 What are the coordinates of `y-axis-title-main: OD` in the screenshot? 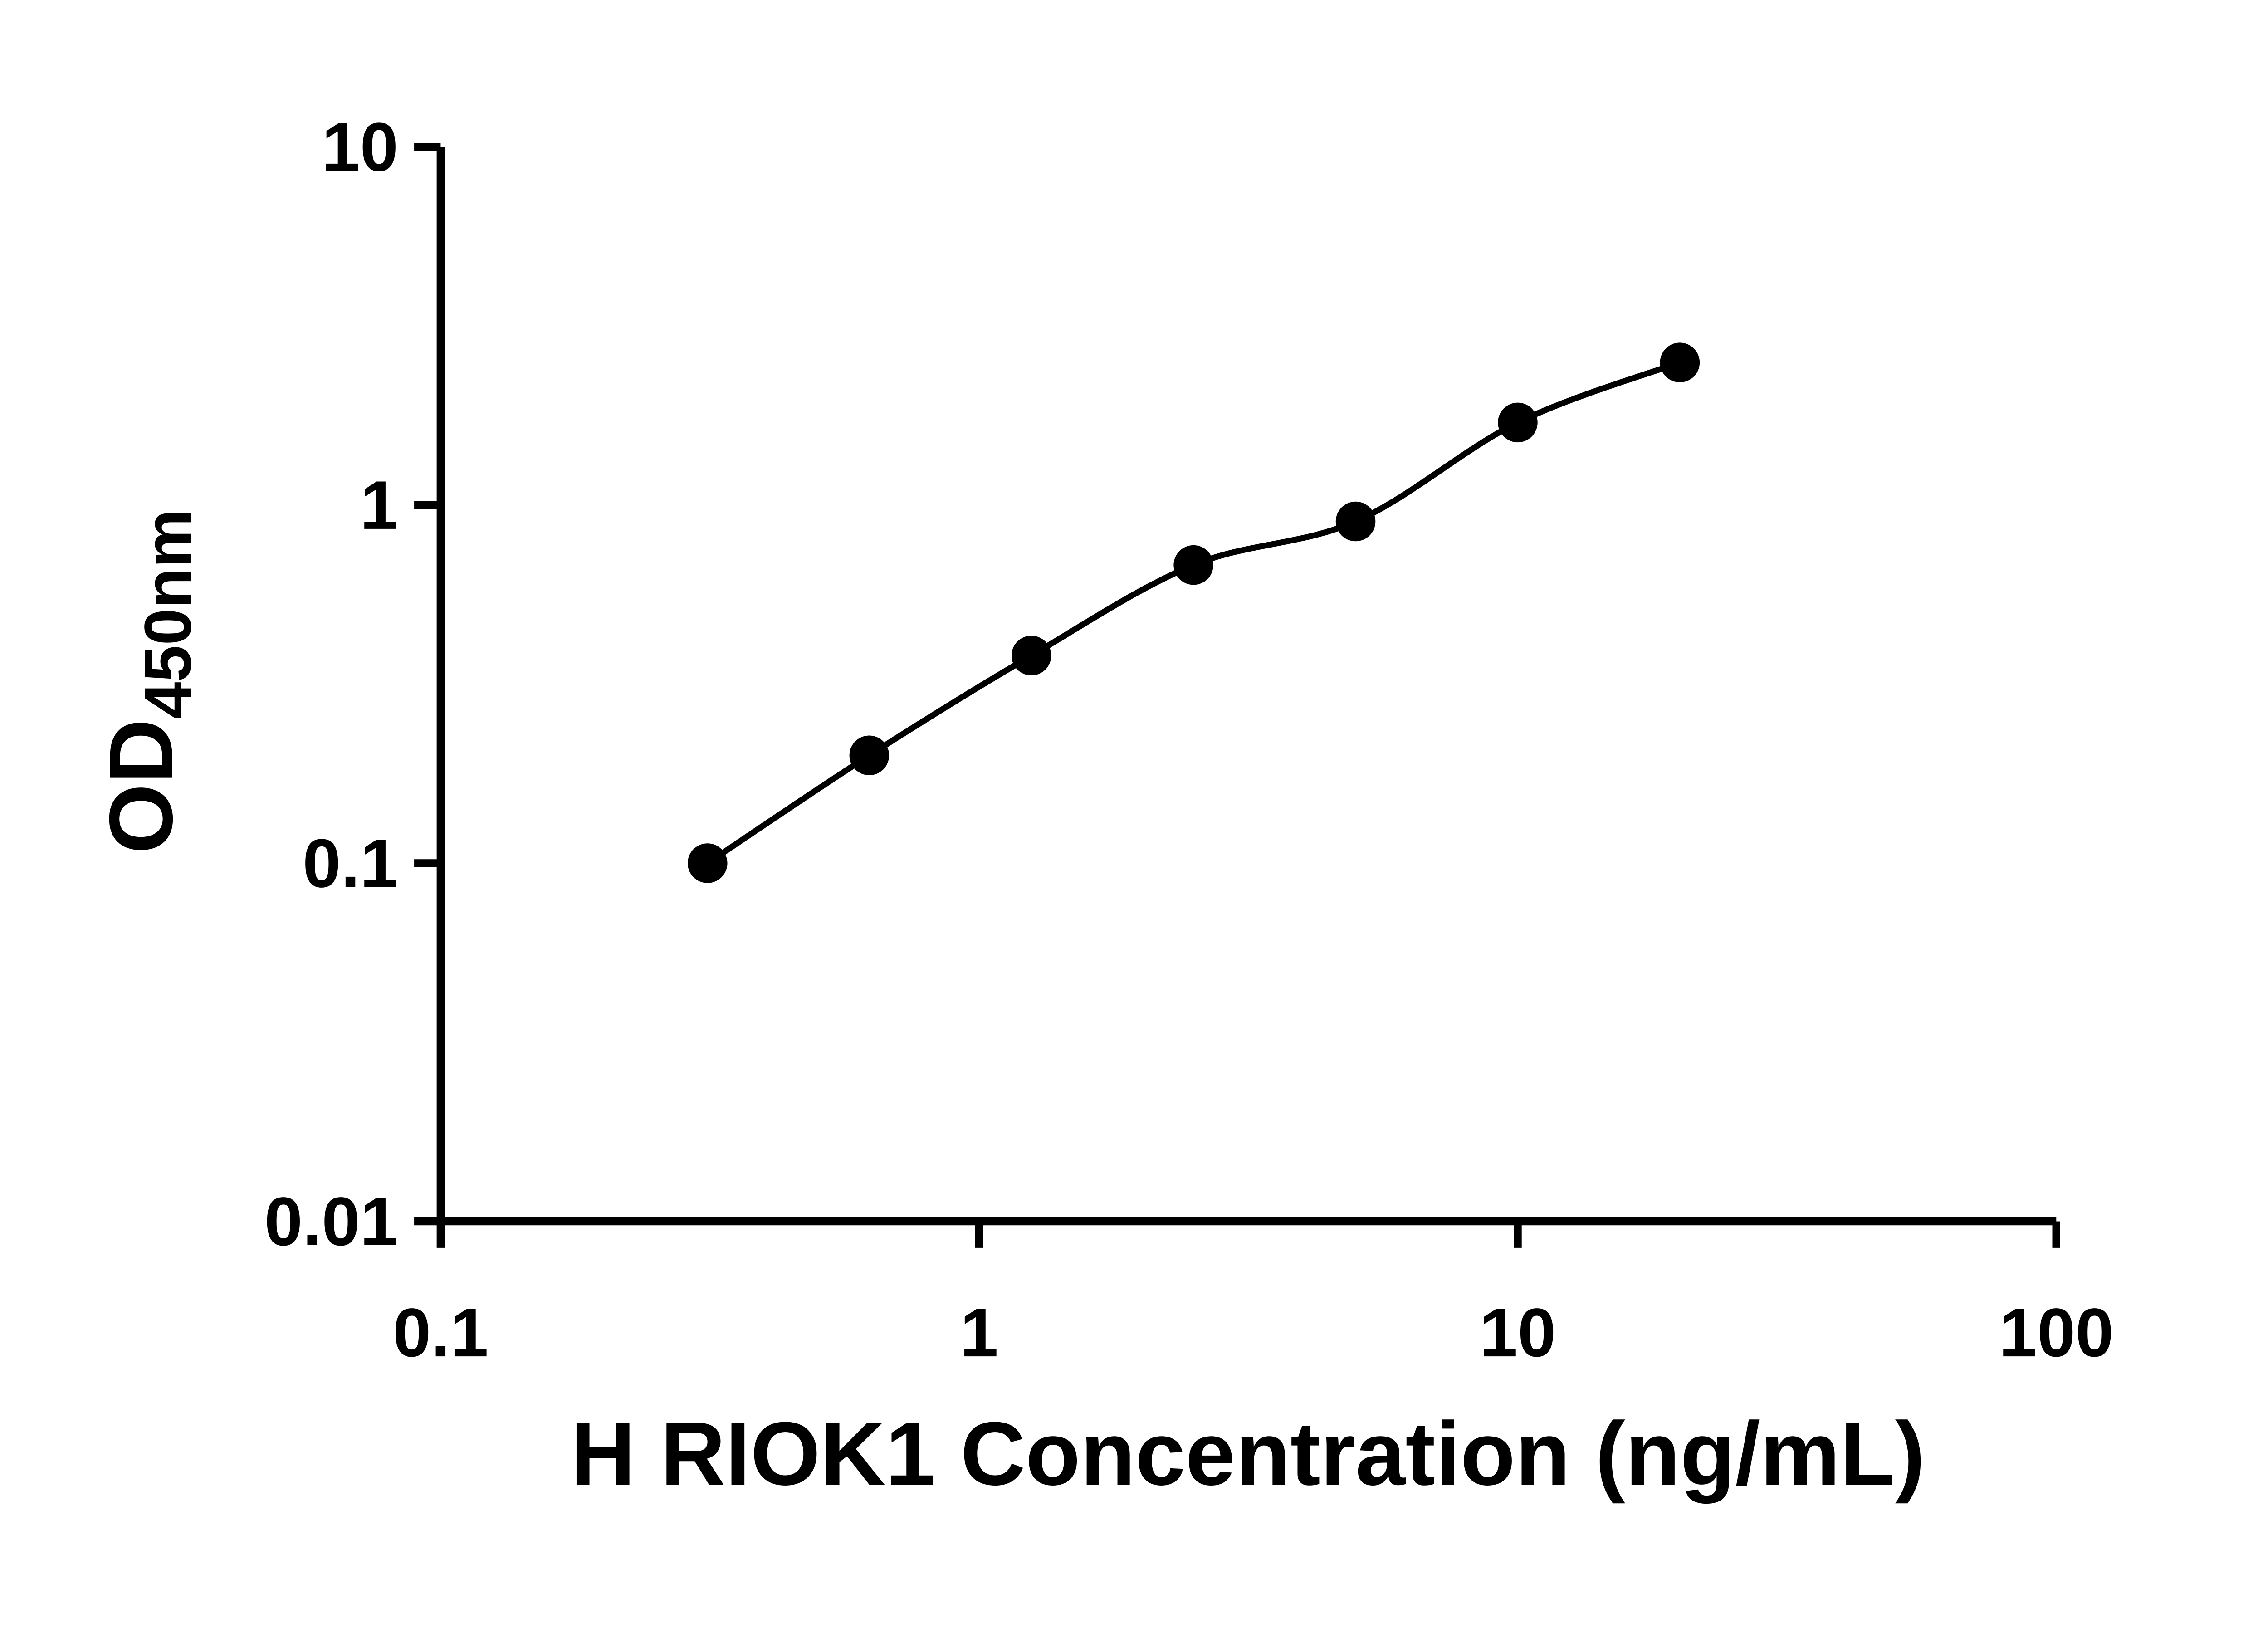 It's located at (141, 786).